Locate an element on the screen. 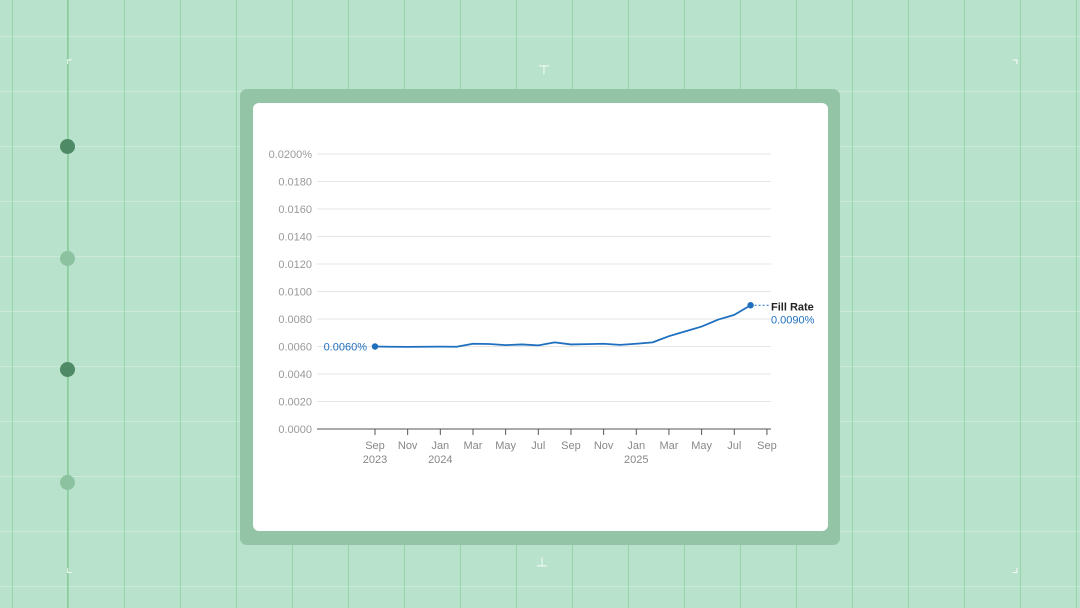  y-tick-label: 0.0180 is located at coordinates (295, 183).